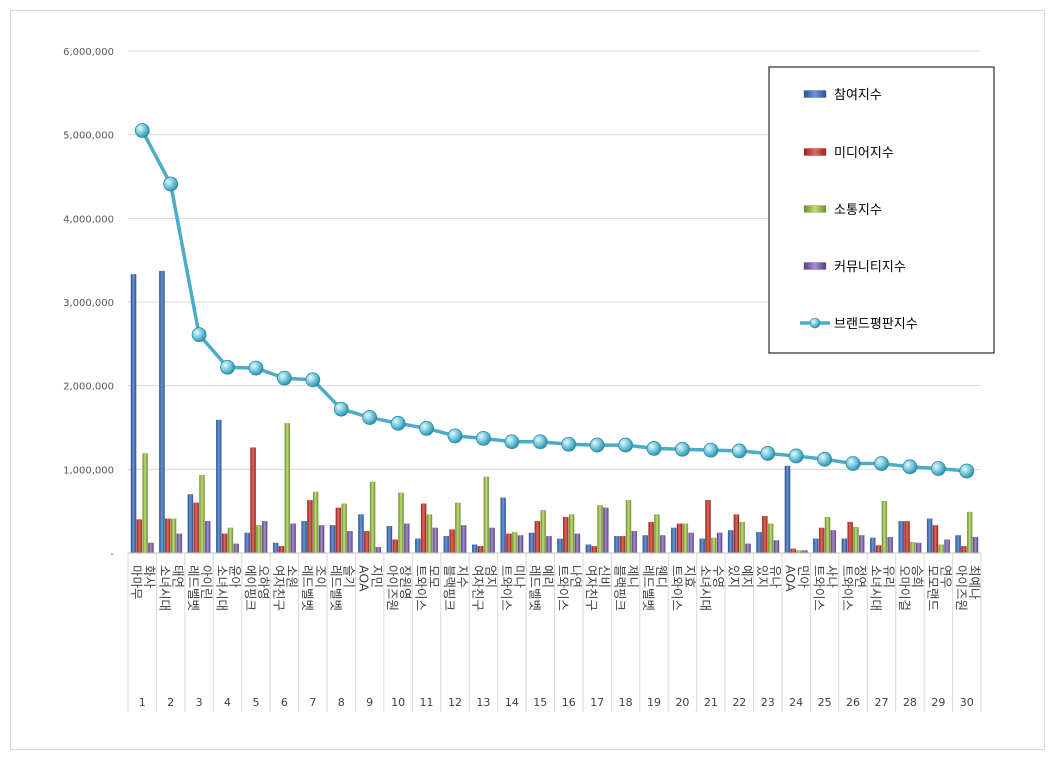  I want to click on x-category-word: 오하영, so click(263, 582).